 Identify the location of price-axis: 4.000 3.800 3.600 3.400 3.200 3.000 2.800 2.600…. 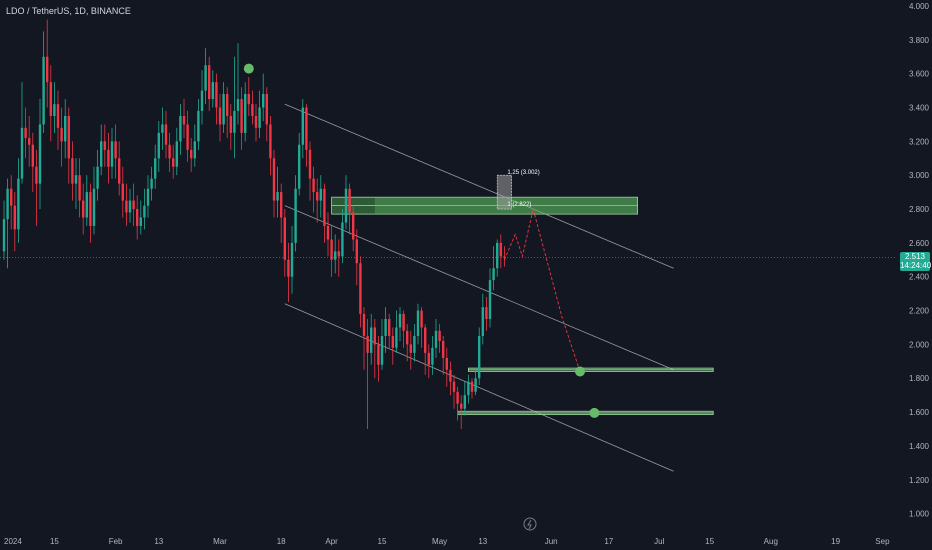
(919, 260).